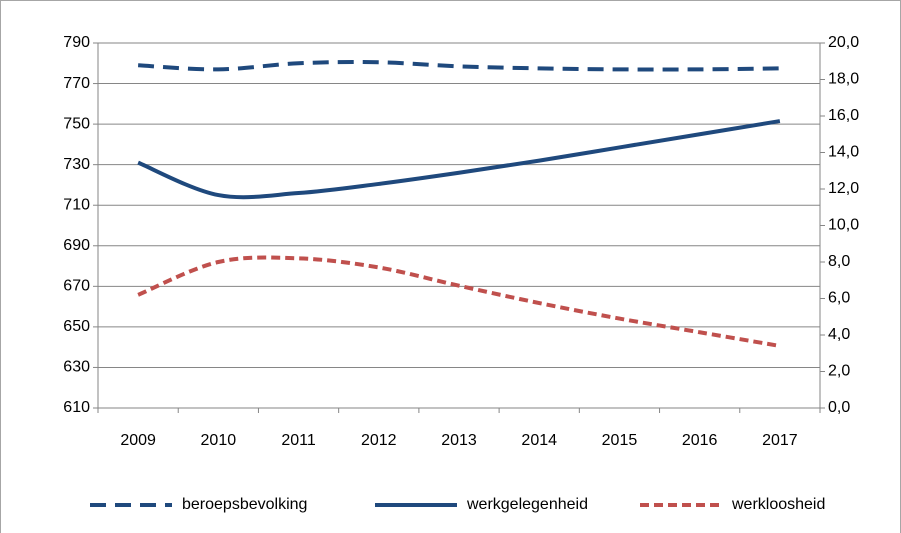 The width and height of the screenshot is (901, 533). What do you see at coordinates (843, 42) in the screenshot?
I see `y2-tick-label: 20,0` at bounding box center [843, 42].